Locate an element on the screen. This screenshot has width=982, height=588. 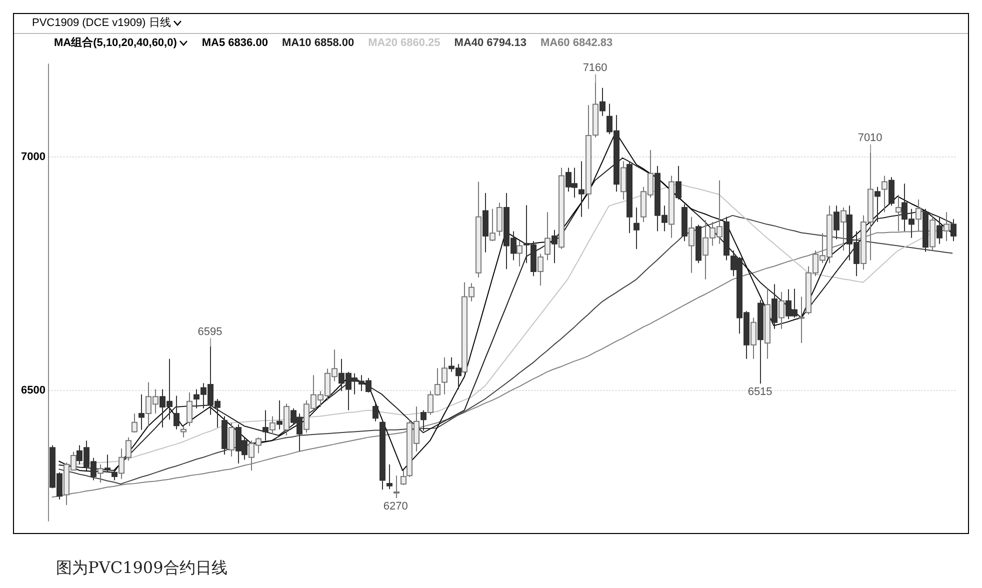
chart-title: PVC1909 (DCE v1909) 日线 is located at coordinates (101, 23).